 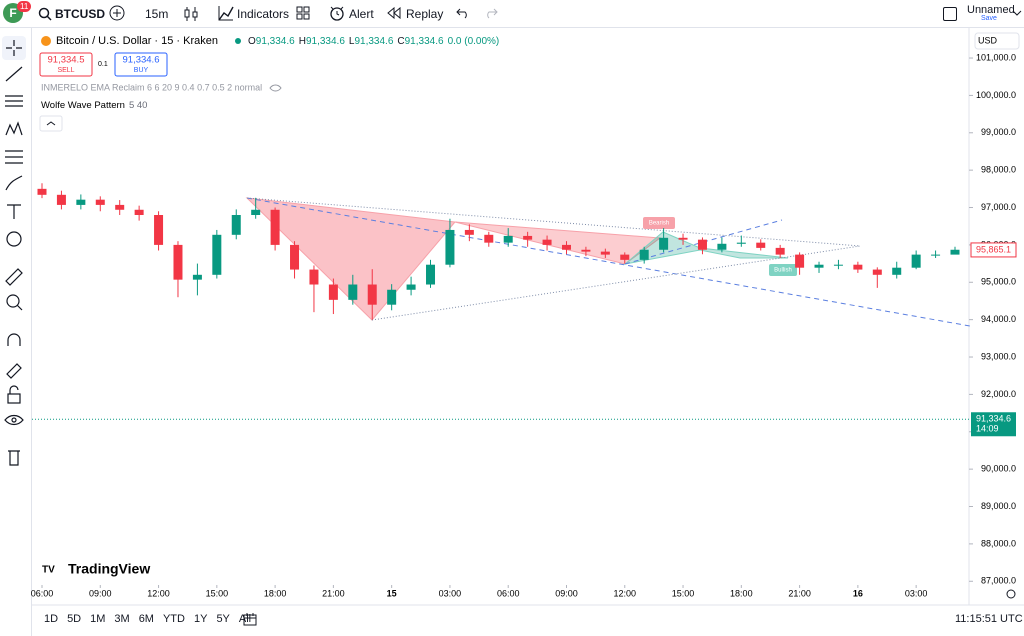 I want to click on change: 0.0 (0.00%), so click(x=474, y=41).